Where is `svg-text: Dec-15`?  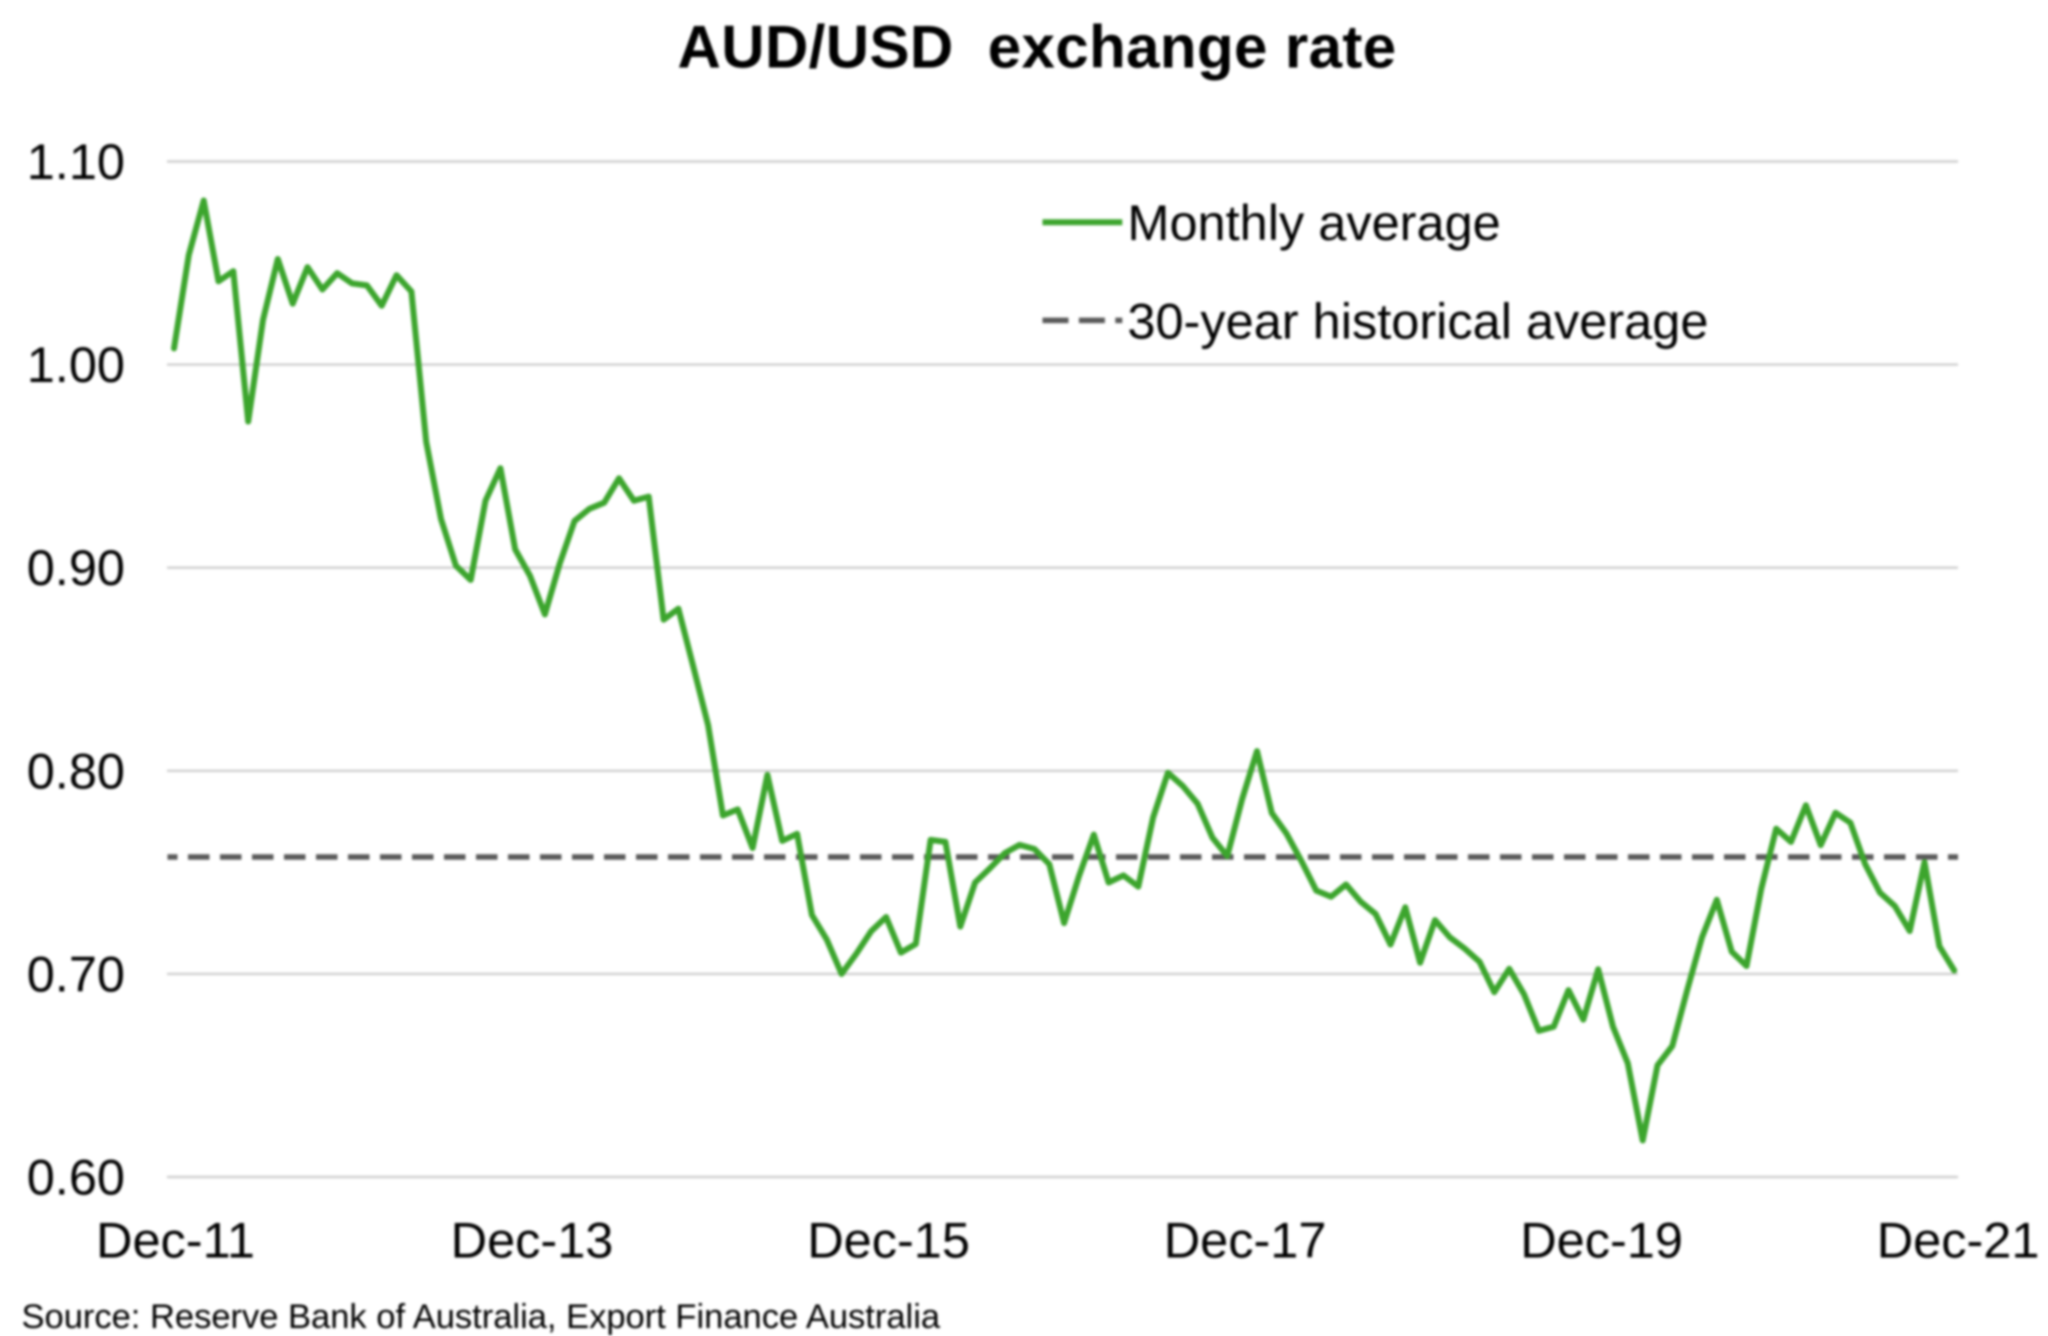 svg-text: Dec-15 is located at coordinates (888, 1240).